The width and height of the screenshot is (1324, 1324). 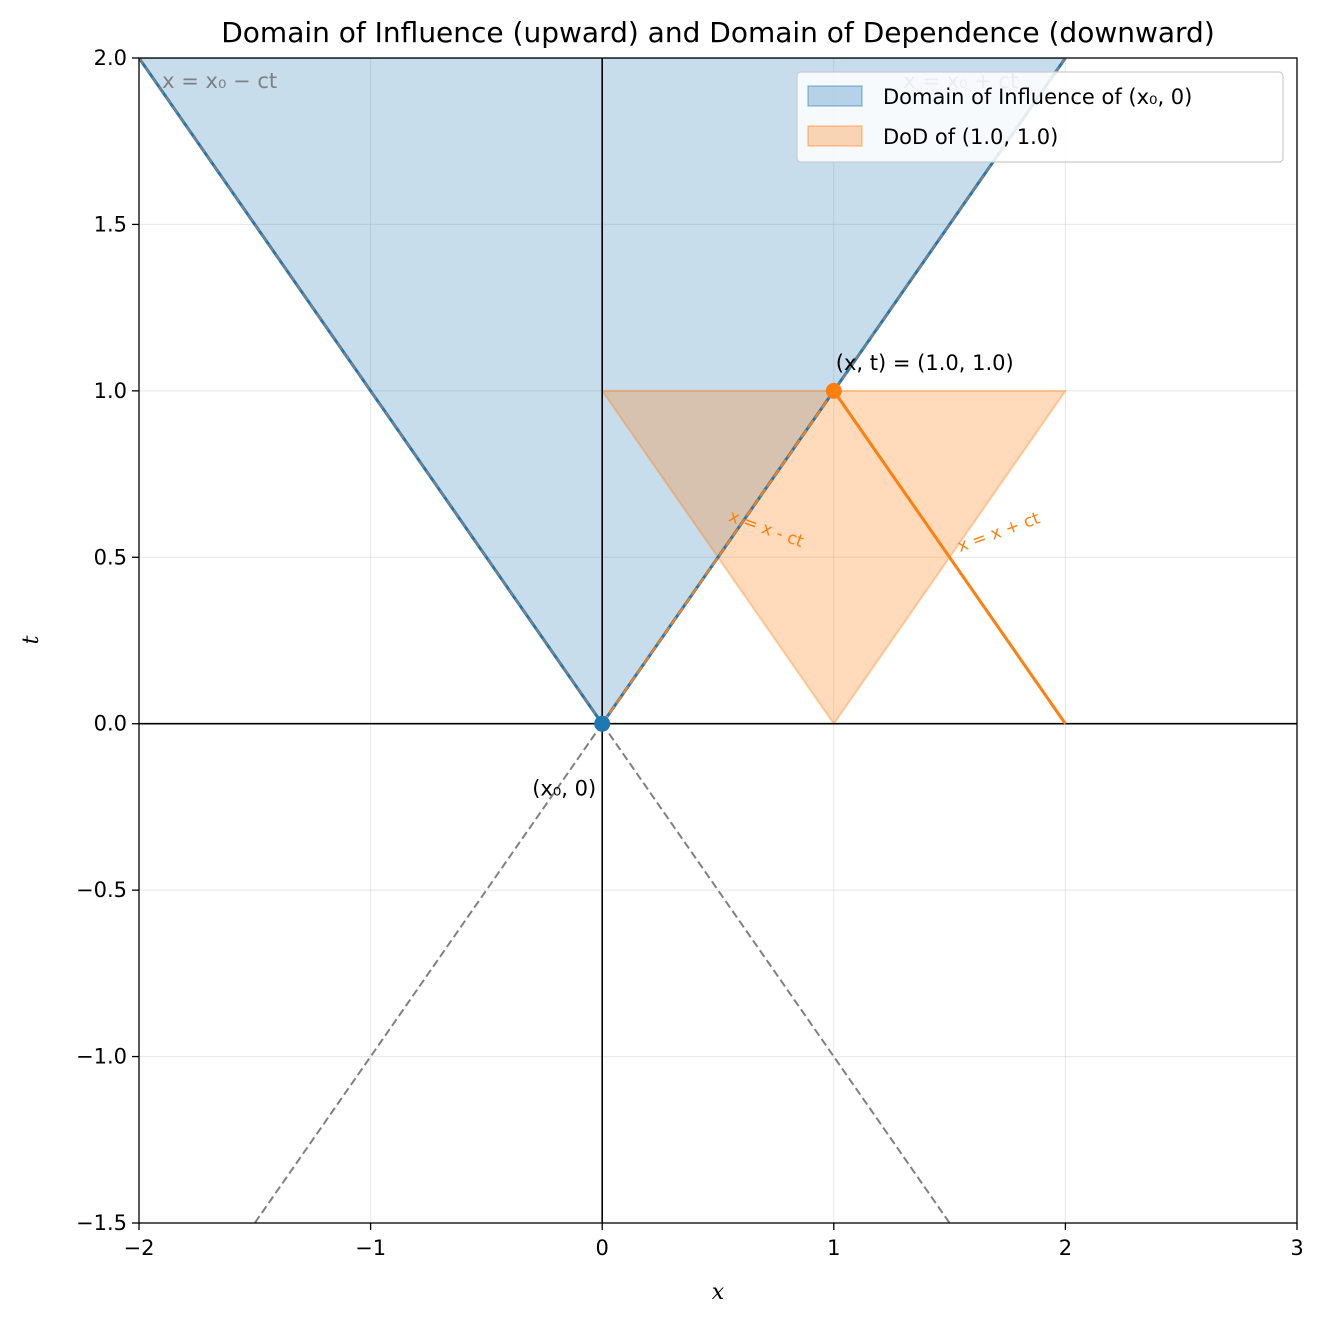 What do you see at coordinates (31, 639) in the screenshot?
I see `y-axis-label: t` at bounding box center [31, 639].